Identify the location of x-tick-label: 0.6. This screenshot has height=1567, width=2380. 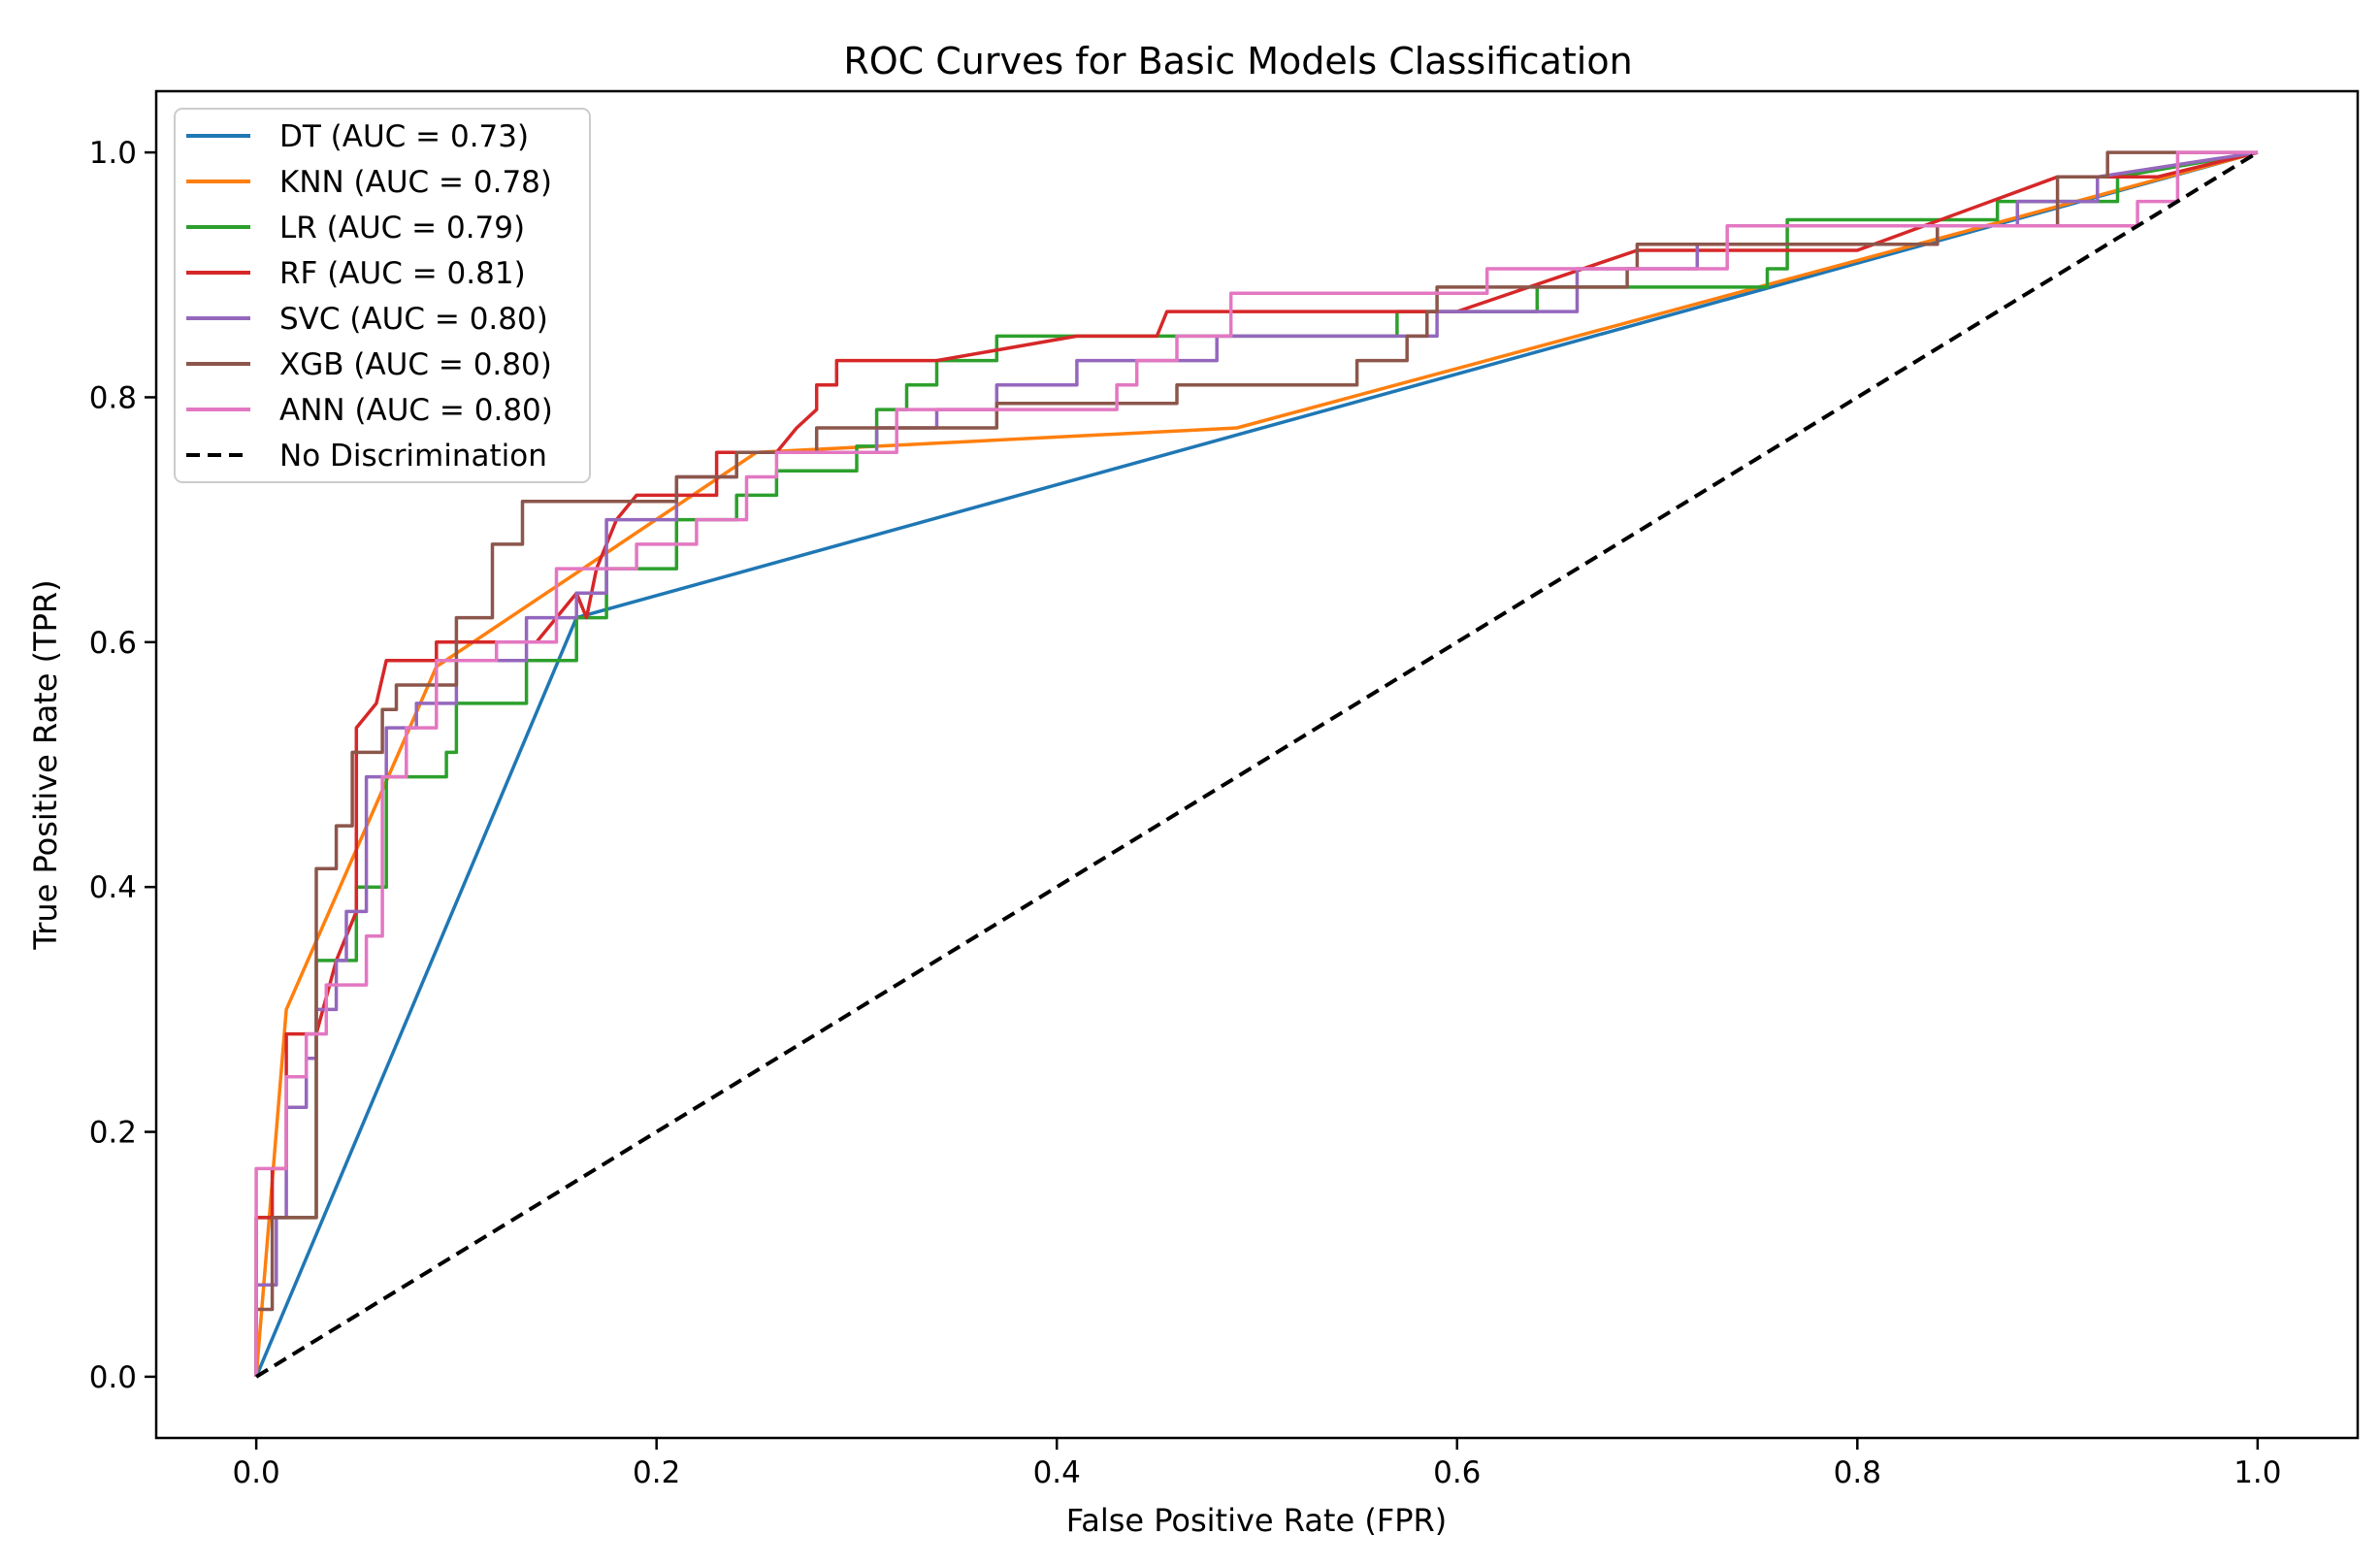
(1457, 1472).